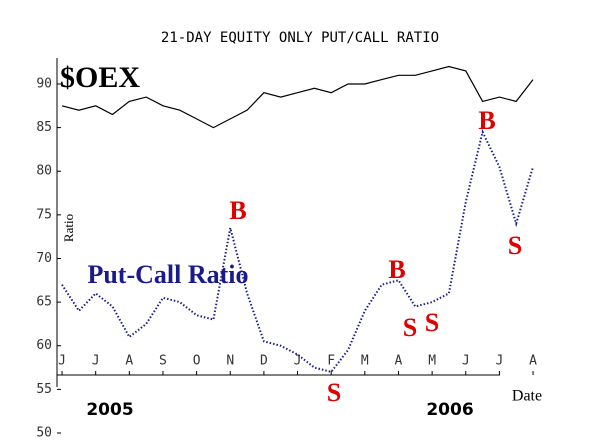 The image size is (595, 446). I want to click on y-tick-label: 90, so click(44, 83).